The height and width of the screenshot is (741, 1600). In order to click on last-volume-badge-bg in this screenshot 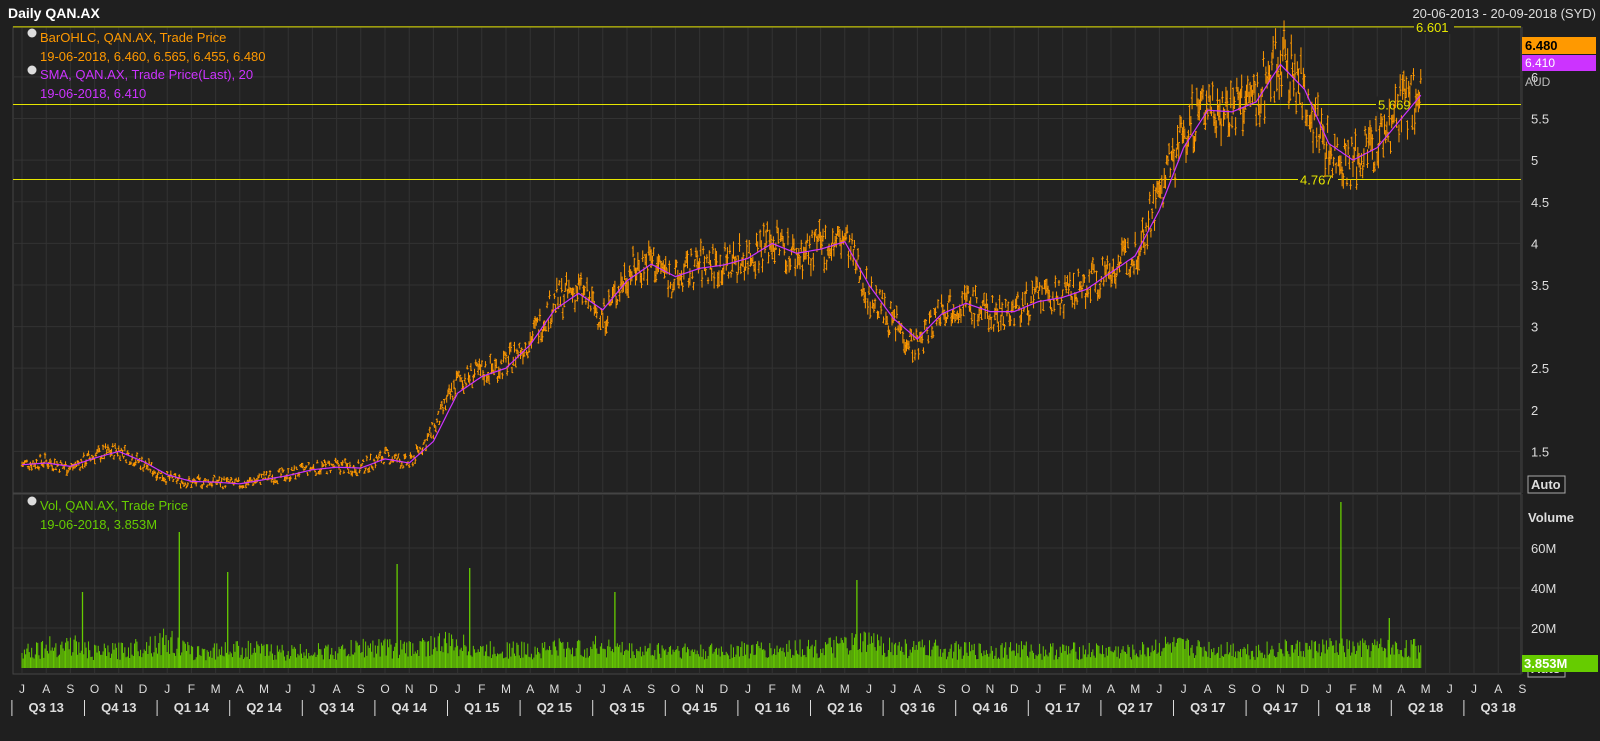, I will do `click(1560, 663)`.